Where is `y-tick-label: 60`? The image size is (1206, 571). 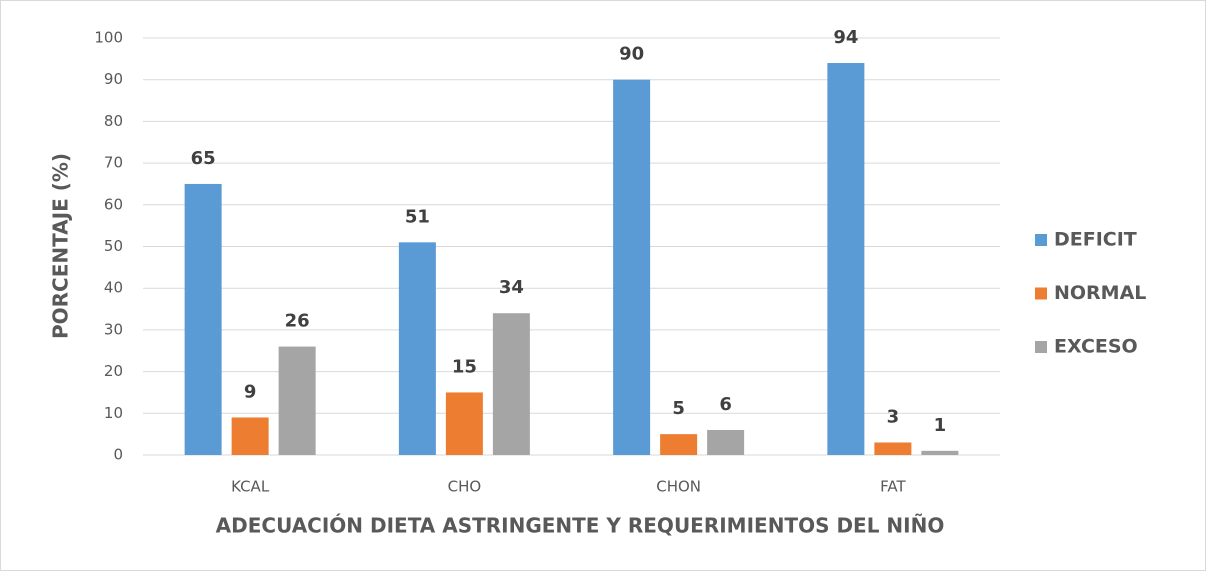
y-tick-label: 60 is located at coordinates (113, 204).